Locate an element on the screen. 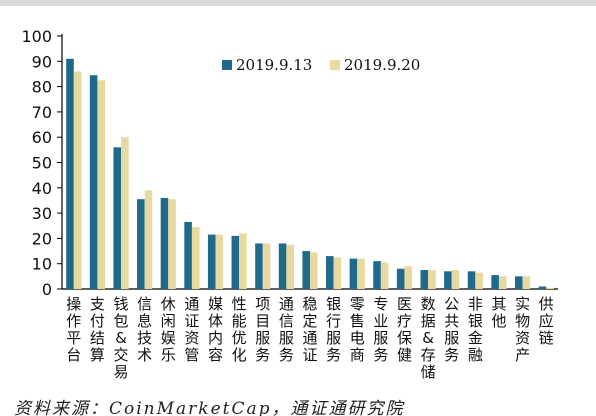 This screenshot has width=596, height=416. x-tick-label: 实物资产 is located at coordinates (522, 329).